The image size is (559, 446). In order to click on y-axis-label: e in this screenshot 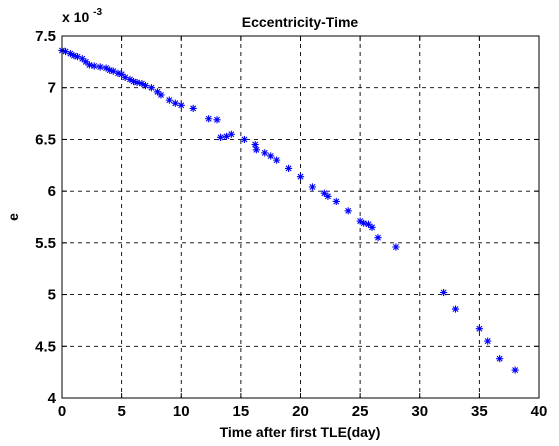, I will do `click(13, 217)`.